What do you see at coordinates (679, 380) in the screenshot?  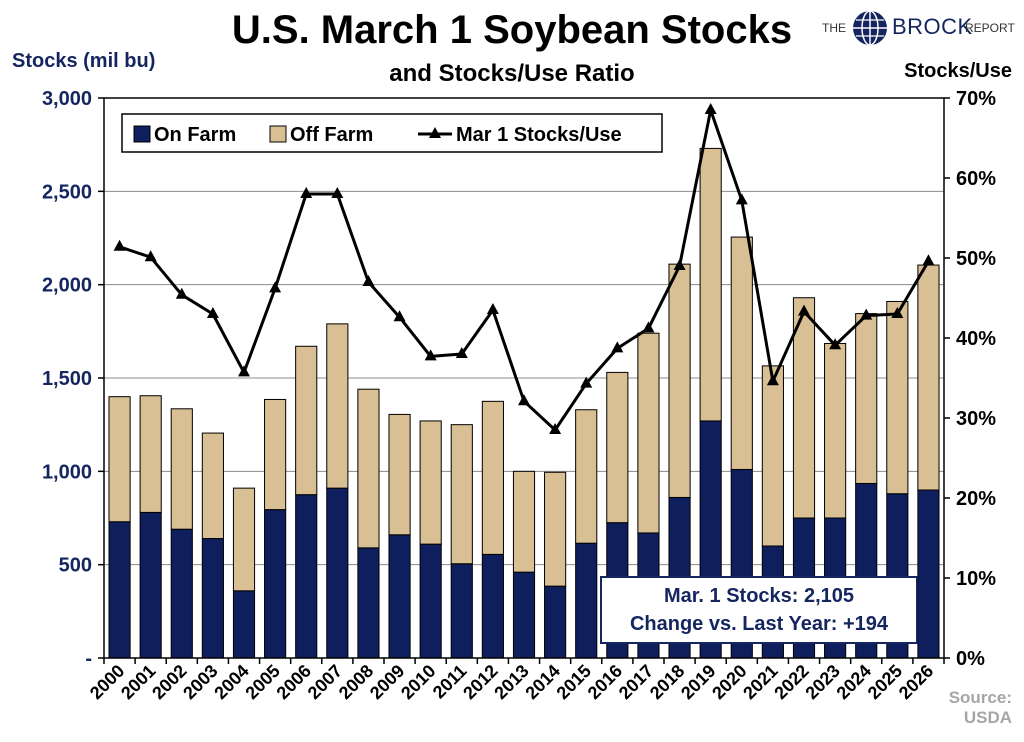 I see `bar-off-farm-2018` at bounding box center [679, 380].